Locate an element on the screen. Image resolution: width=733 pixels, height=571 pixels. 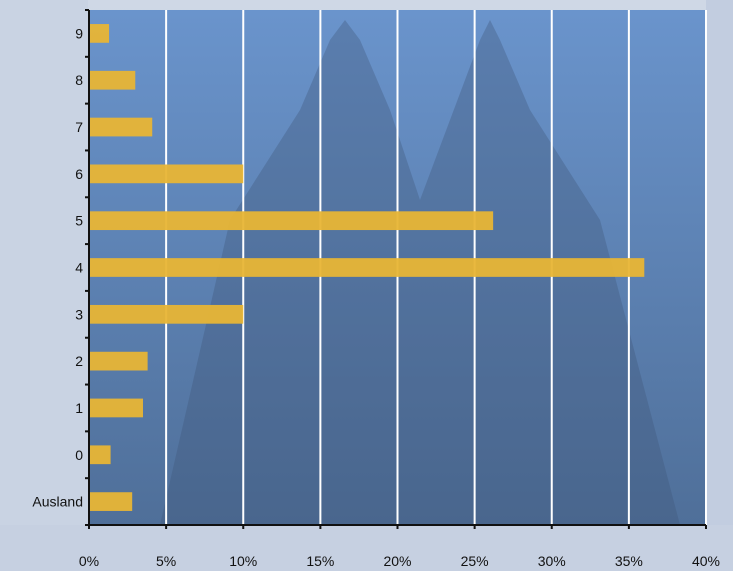
x-tick-label: 20% is located at coordinates (397, 561).